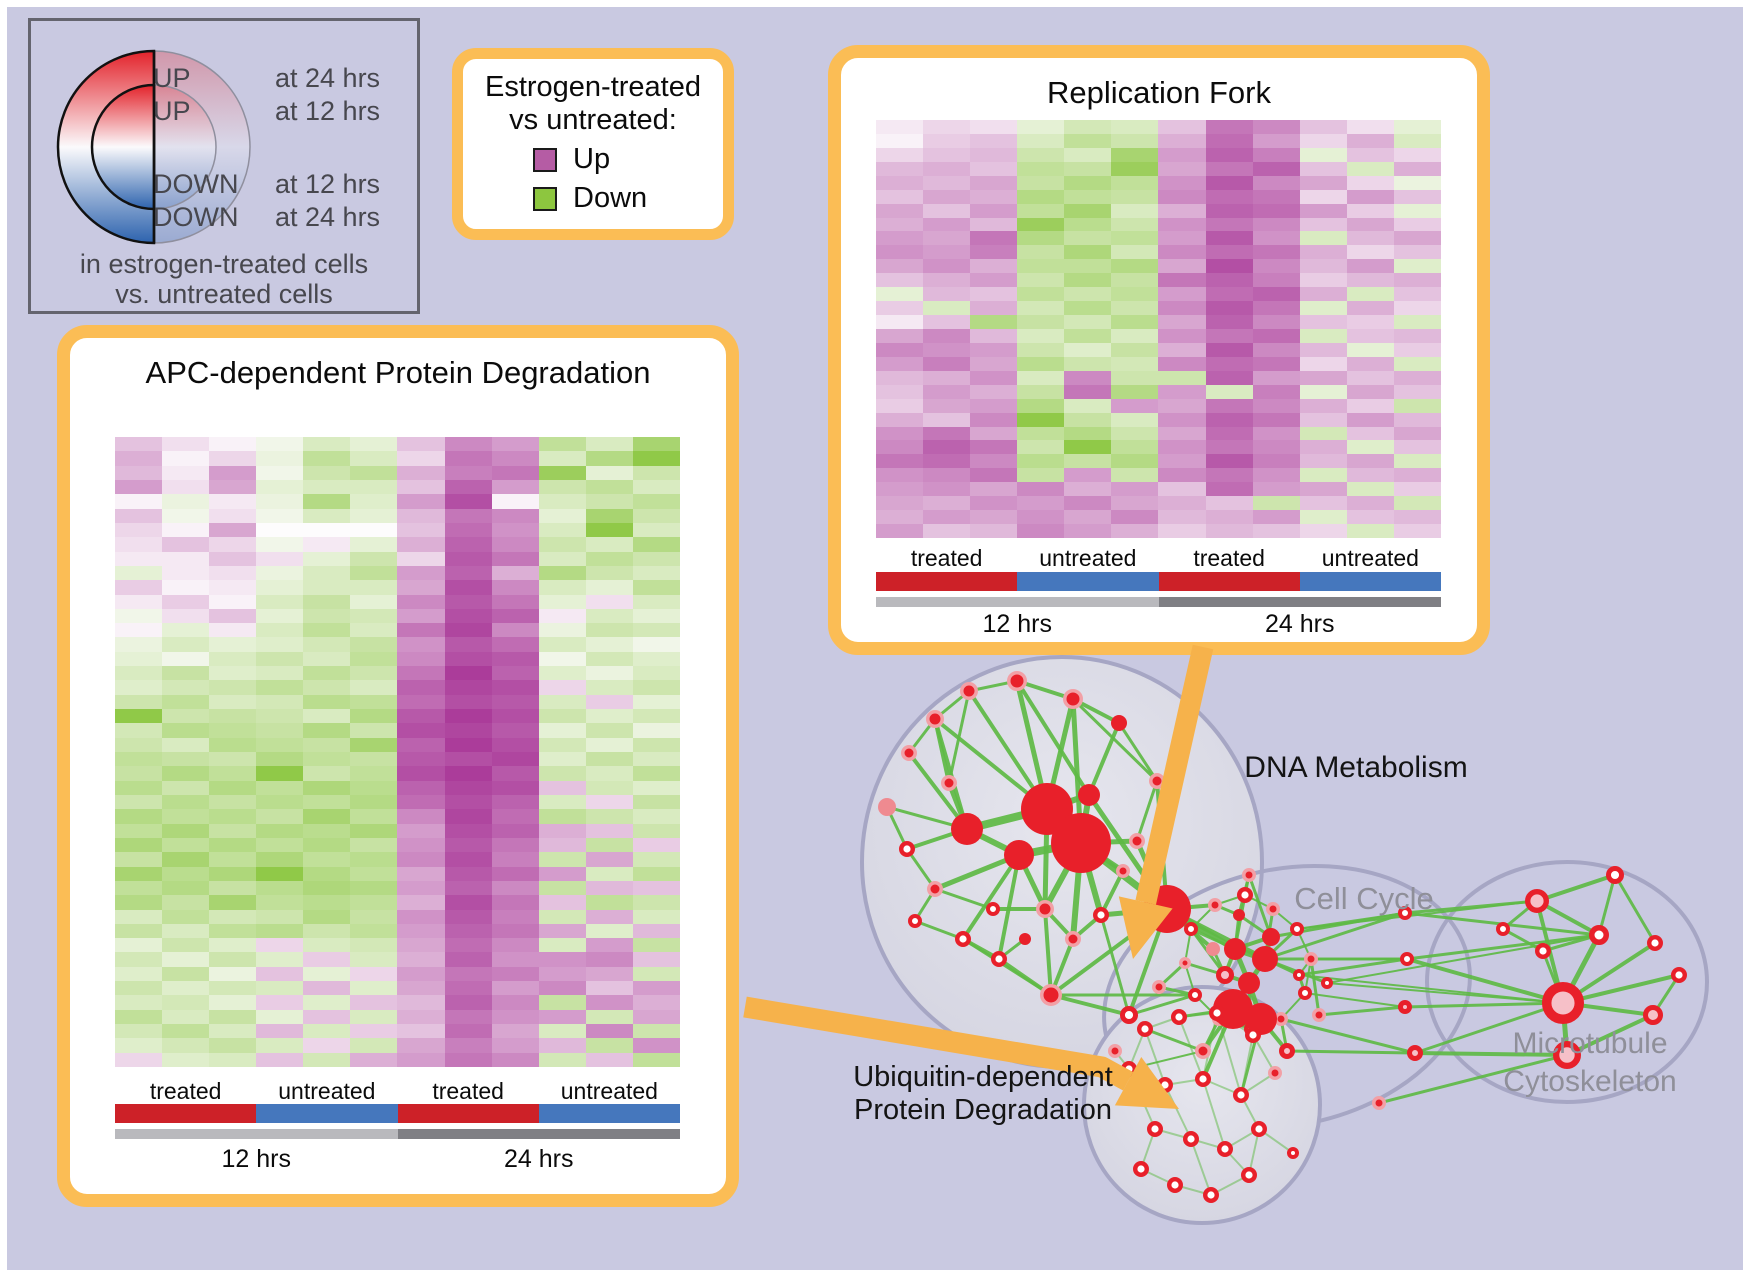 This screenshot has height=1279, width=1750. Describe the element at coordinates (938, 1043) in the screenshot. I see `arrow-shaft-apc-to-ubiquitin` at that location.